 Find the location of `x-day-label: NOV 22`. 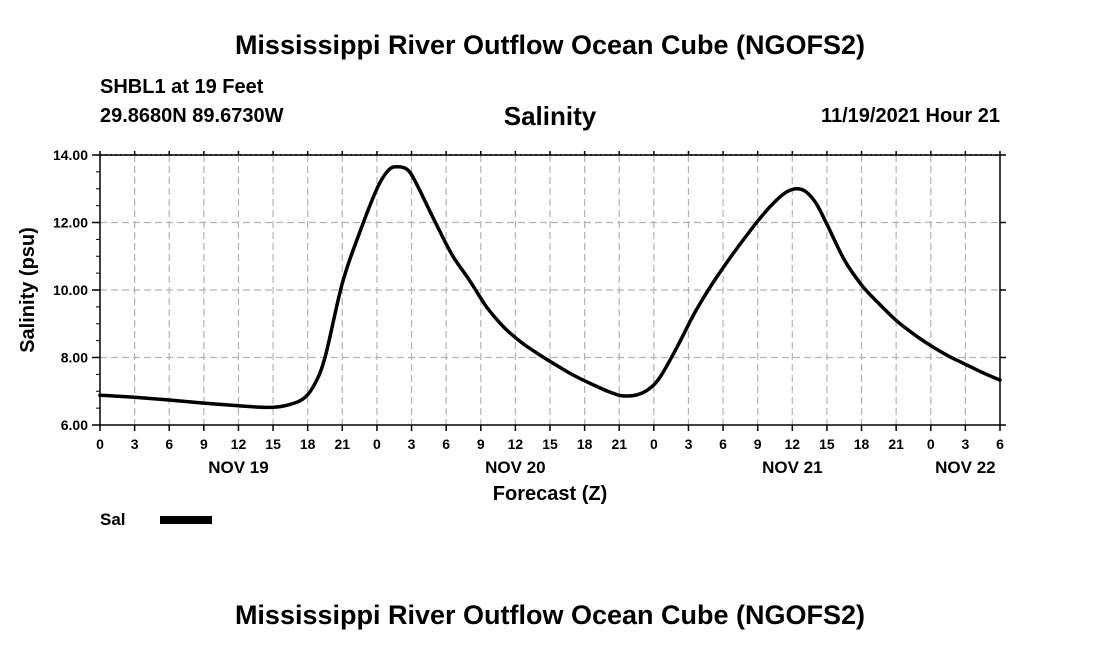

x-day-label: NOV 22 is located at coordinates (965, 467).